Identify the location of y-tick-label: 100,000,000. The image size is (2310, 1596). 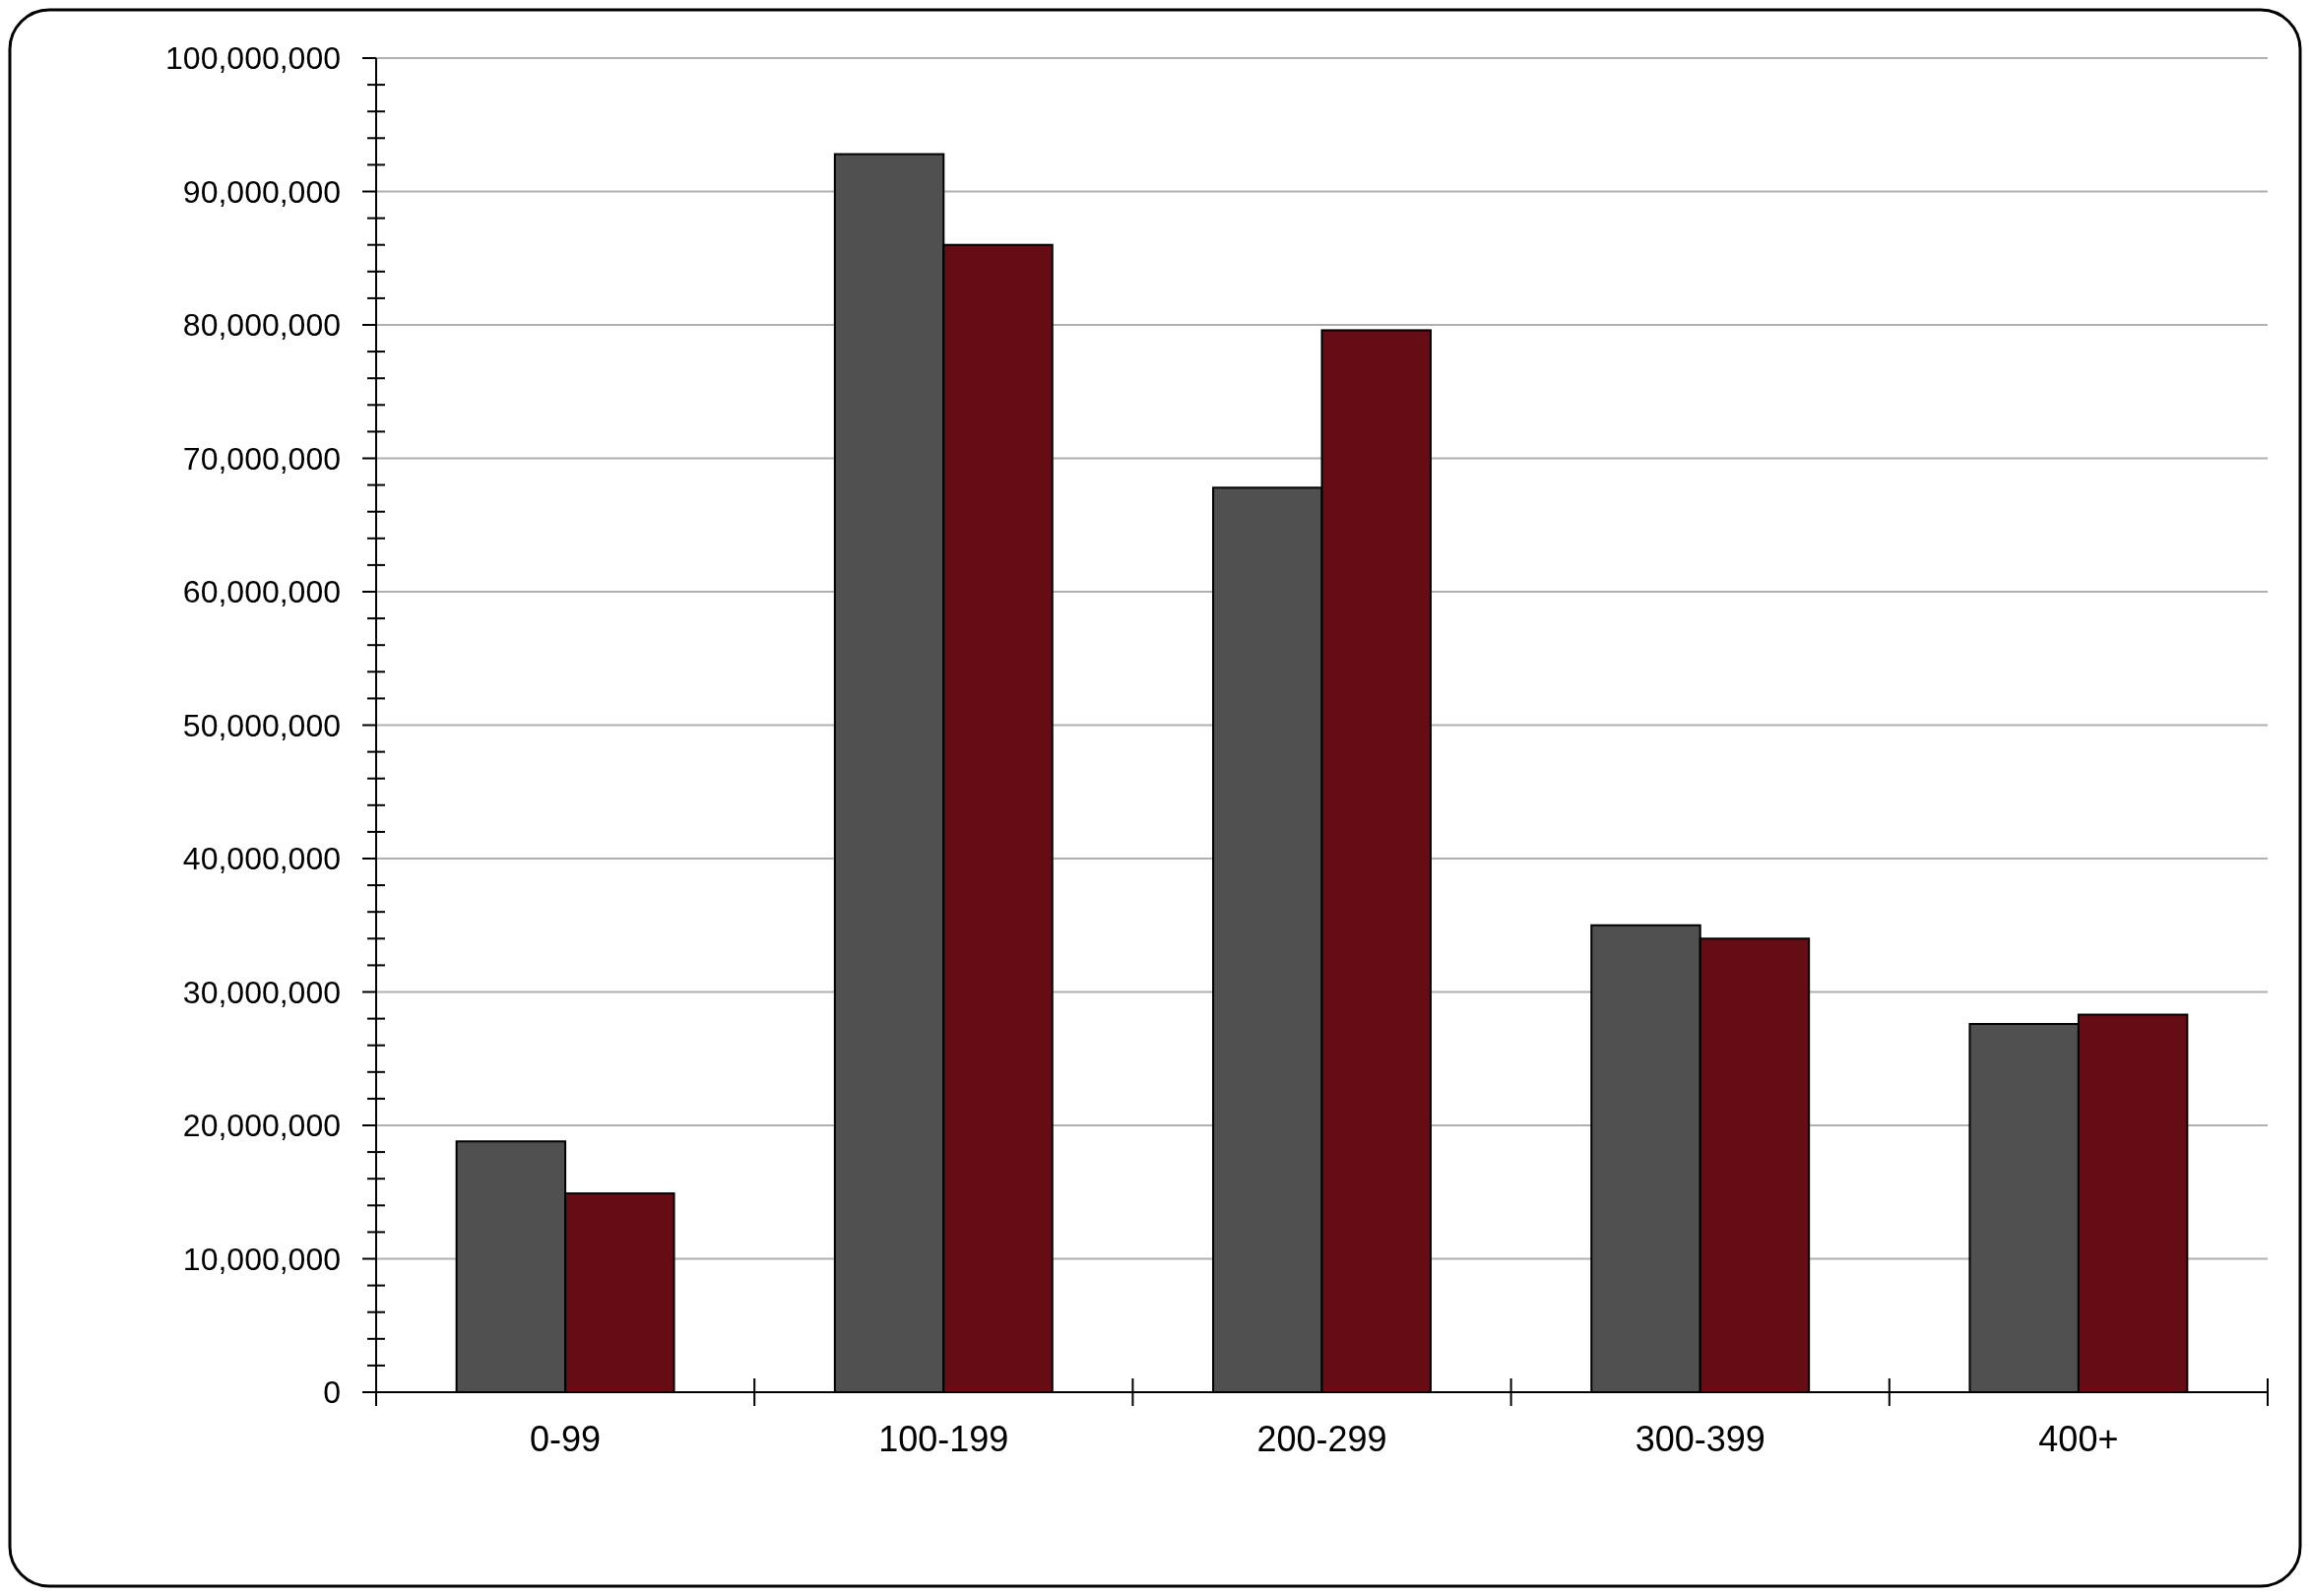
(253, 58).